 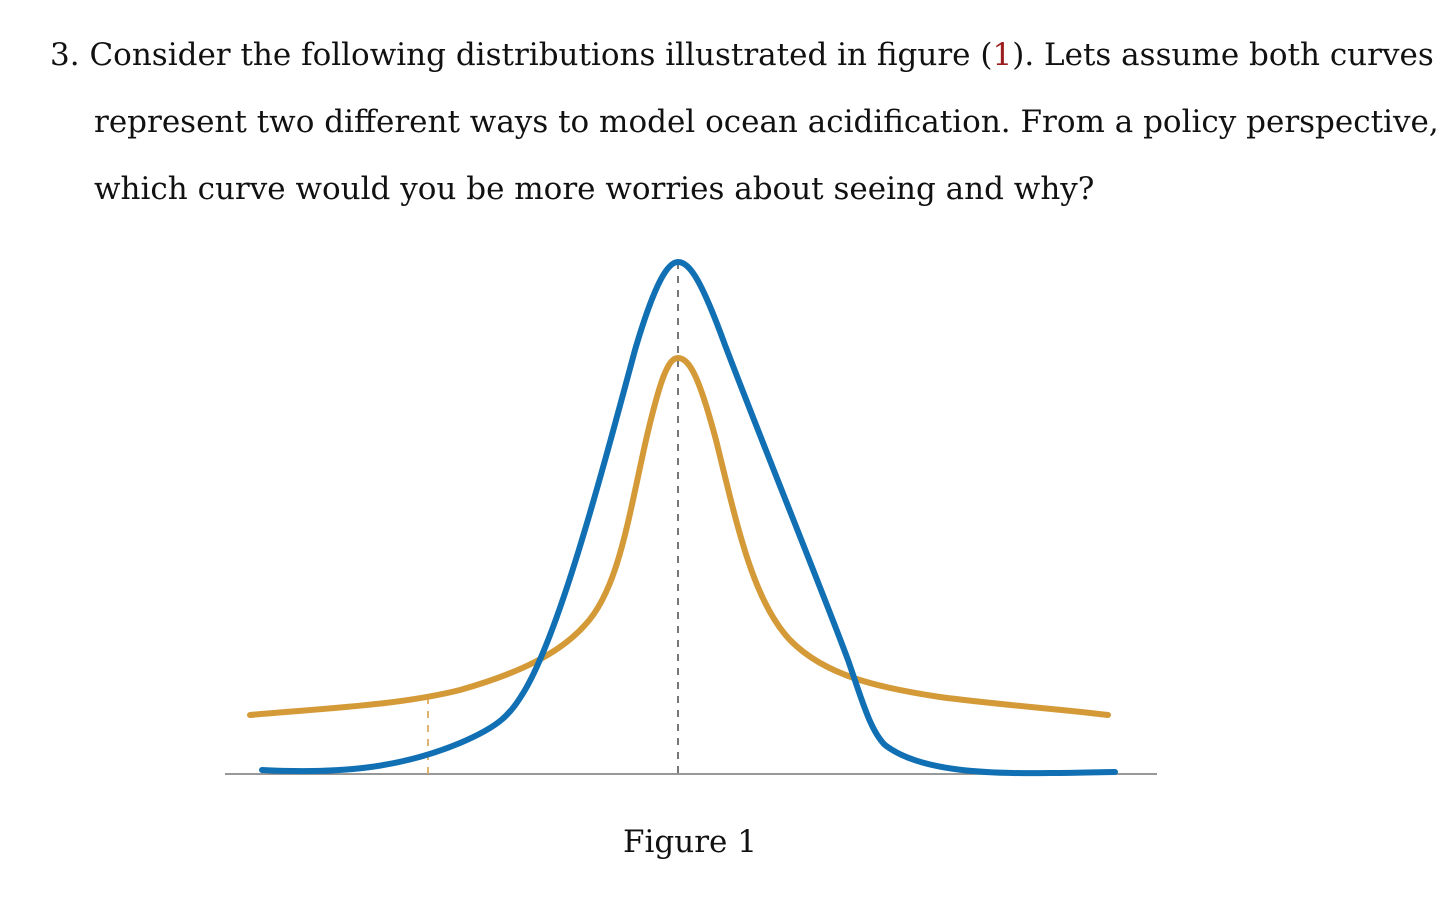 I want to click on figure-caption: Figure 1, so click(x=690, y=842).